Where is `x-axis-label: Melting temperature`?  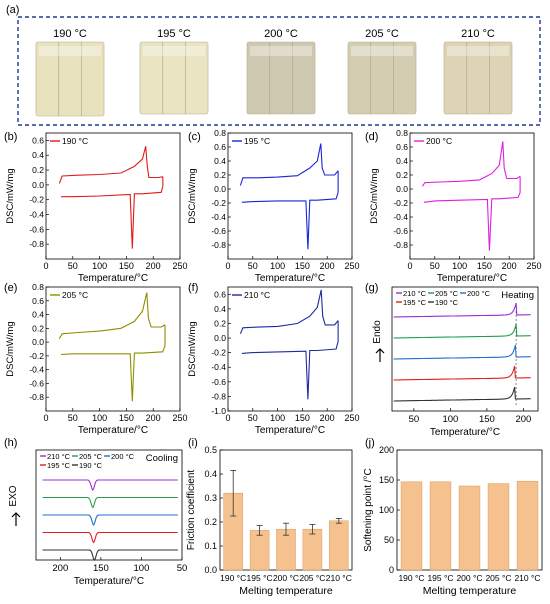 x-axis-label: Melting temperature is located at coordinates (470, 591).